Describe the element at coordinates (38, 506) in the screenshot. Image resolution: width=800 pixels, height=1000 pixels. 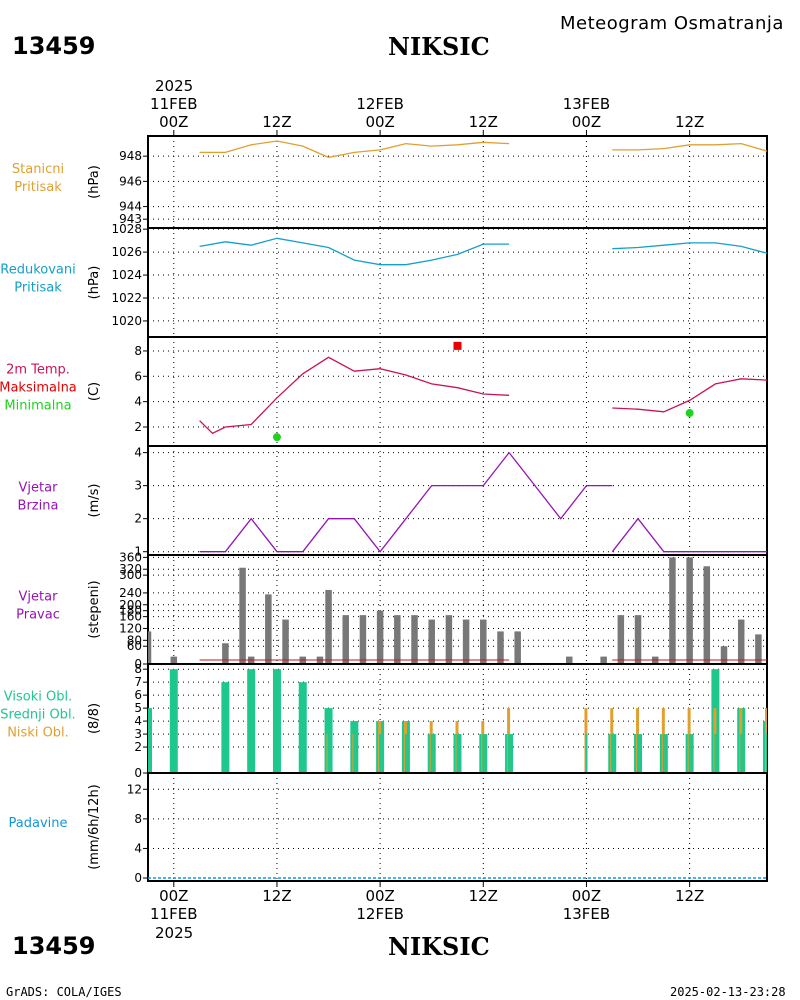
I see `panel-label: Brzina` at that location.